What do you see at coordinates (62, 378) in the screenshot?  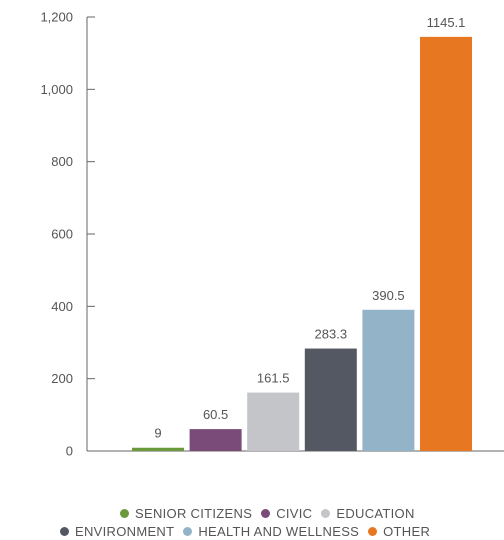 I see `y-tick-label: 200` at bounding box center [62, 378].